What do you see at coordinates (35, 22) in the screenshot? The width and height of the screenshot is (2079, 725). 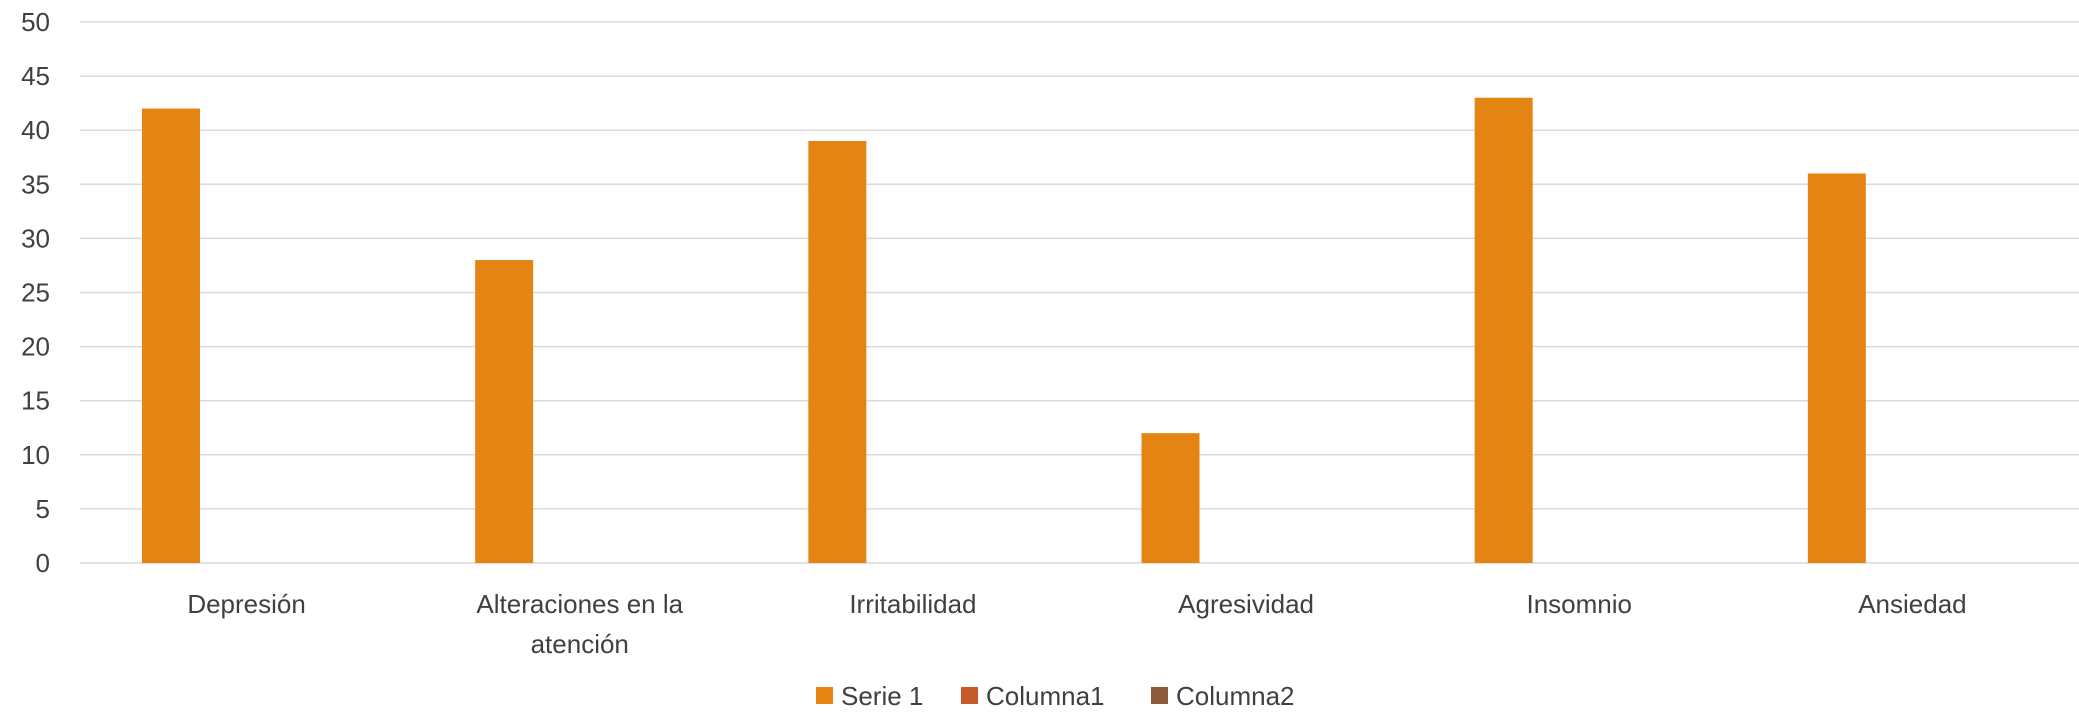 I see `y-tick-label: 50` at bounding box center [35, 22].